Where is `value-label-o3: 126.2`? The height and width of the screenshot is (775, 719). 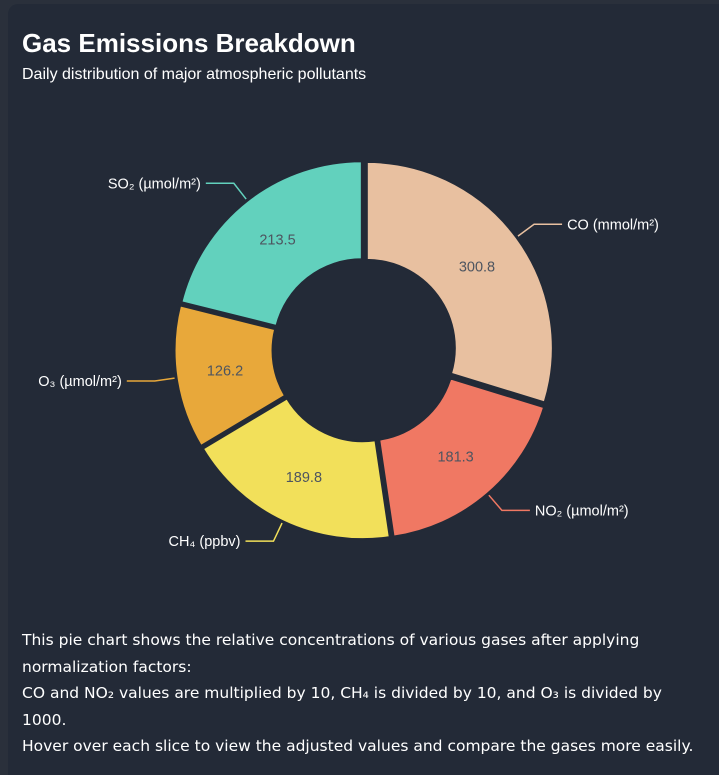
value-label-o3: 126.2 is located at coordinates (225, 372).